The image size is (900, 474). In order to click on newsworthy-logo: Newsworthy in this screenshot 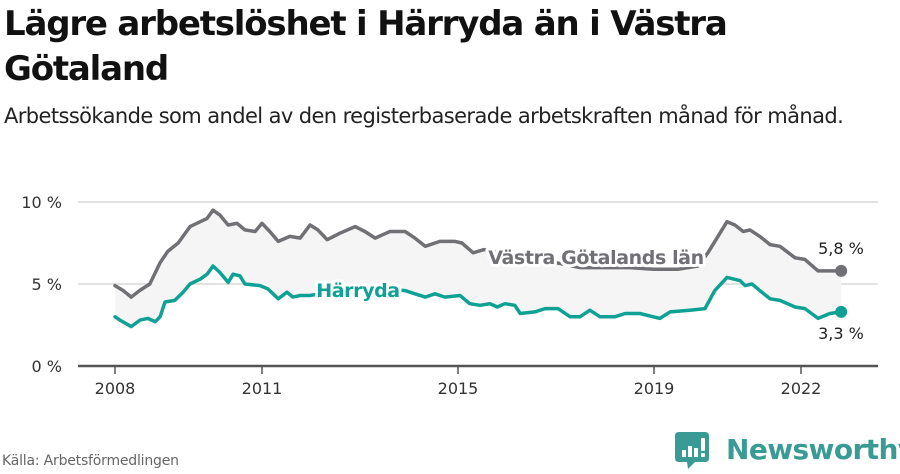, I will do `click(787, 450)`.